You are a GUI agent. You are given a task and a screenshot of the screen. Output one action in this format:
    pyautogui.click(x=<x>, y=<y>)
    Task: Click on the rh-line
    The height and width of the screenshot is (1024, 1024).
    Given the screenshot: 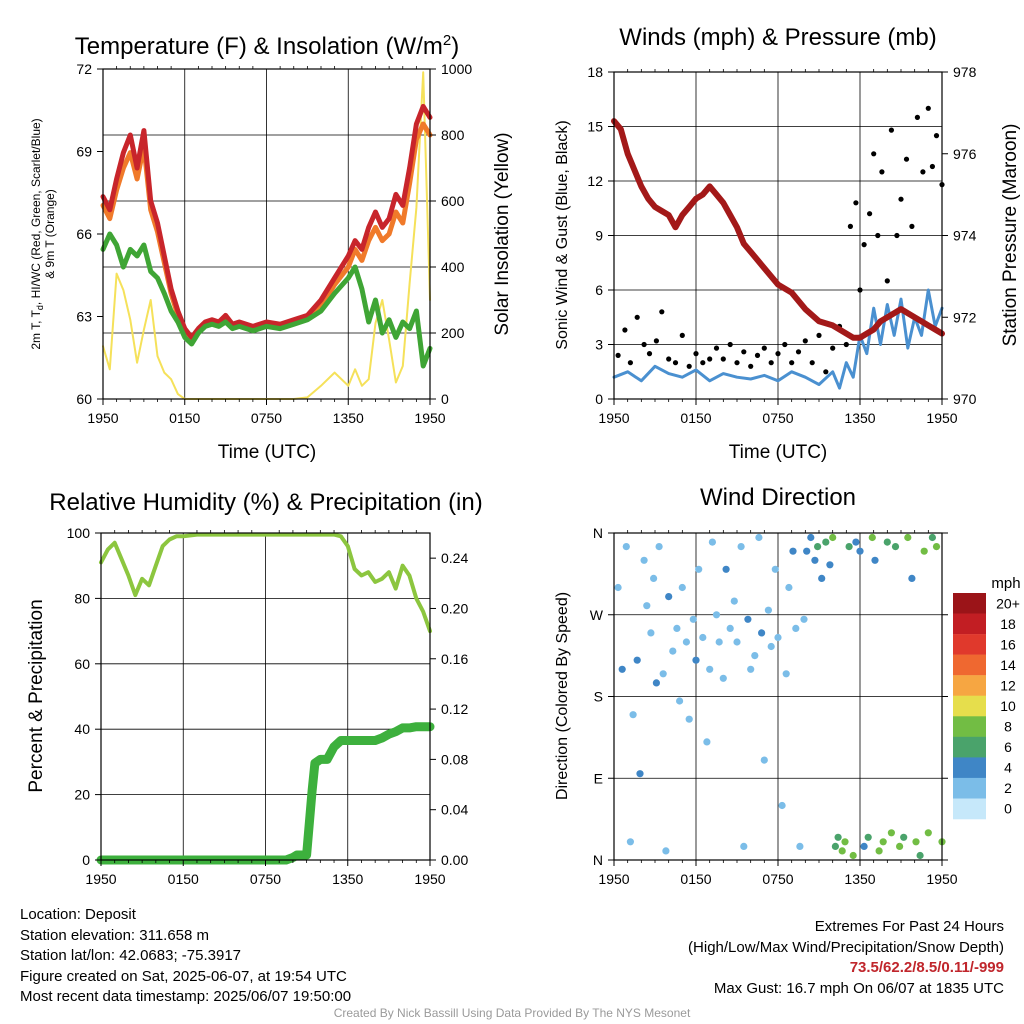 What is the action you would take?
    pyautogui.click(x=265, y=583)
    